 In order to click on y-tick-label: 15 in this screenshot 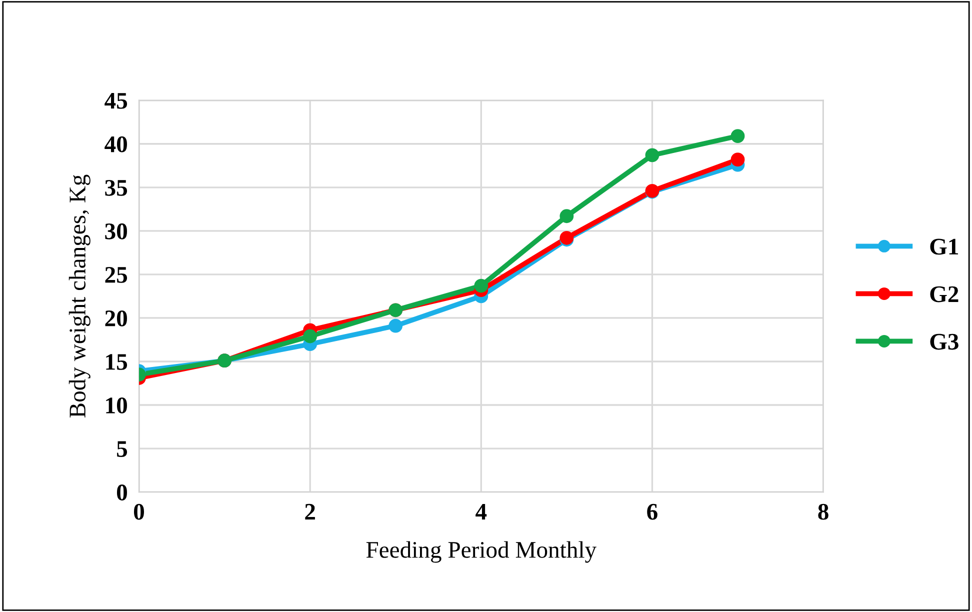, I will do `click(117, 362)`.